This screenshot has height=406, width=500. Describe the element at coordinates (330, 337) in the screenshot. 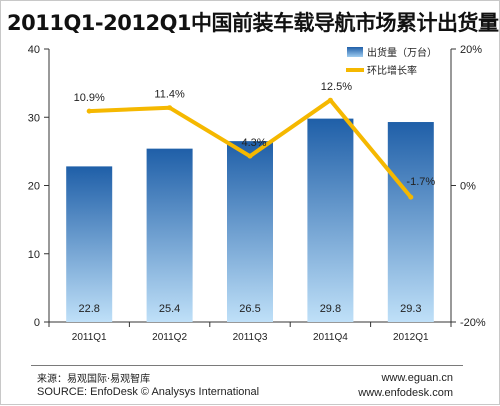

I see `x-tick-label: 2011Q4` at that location.